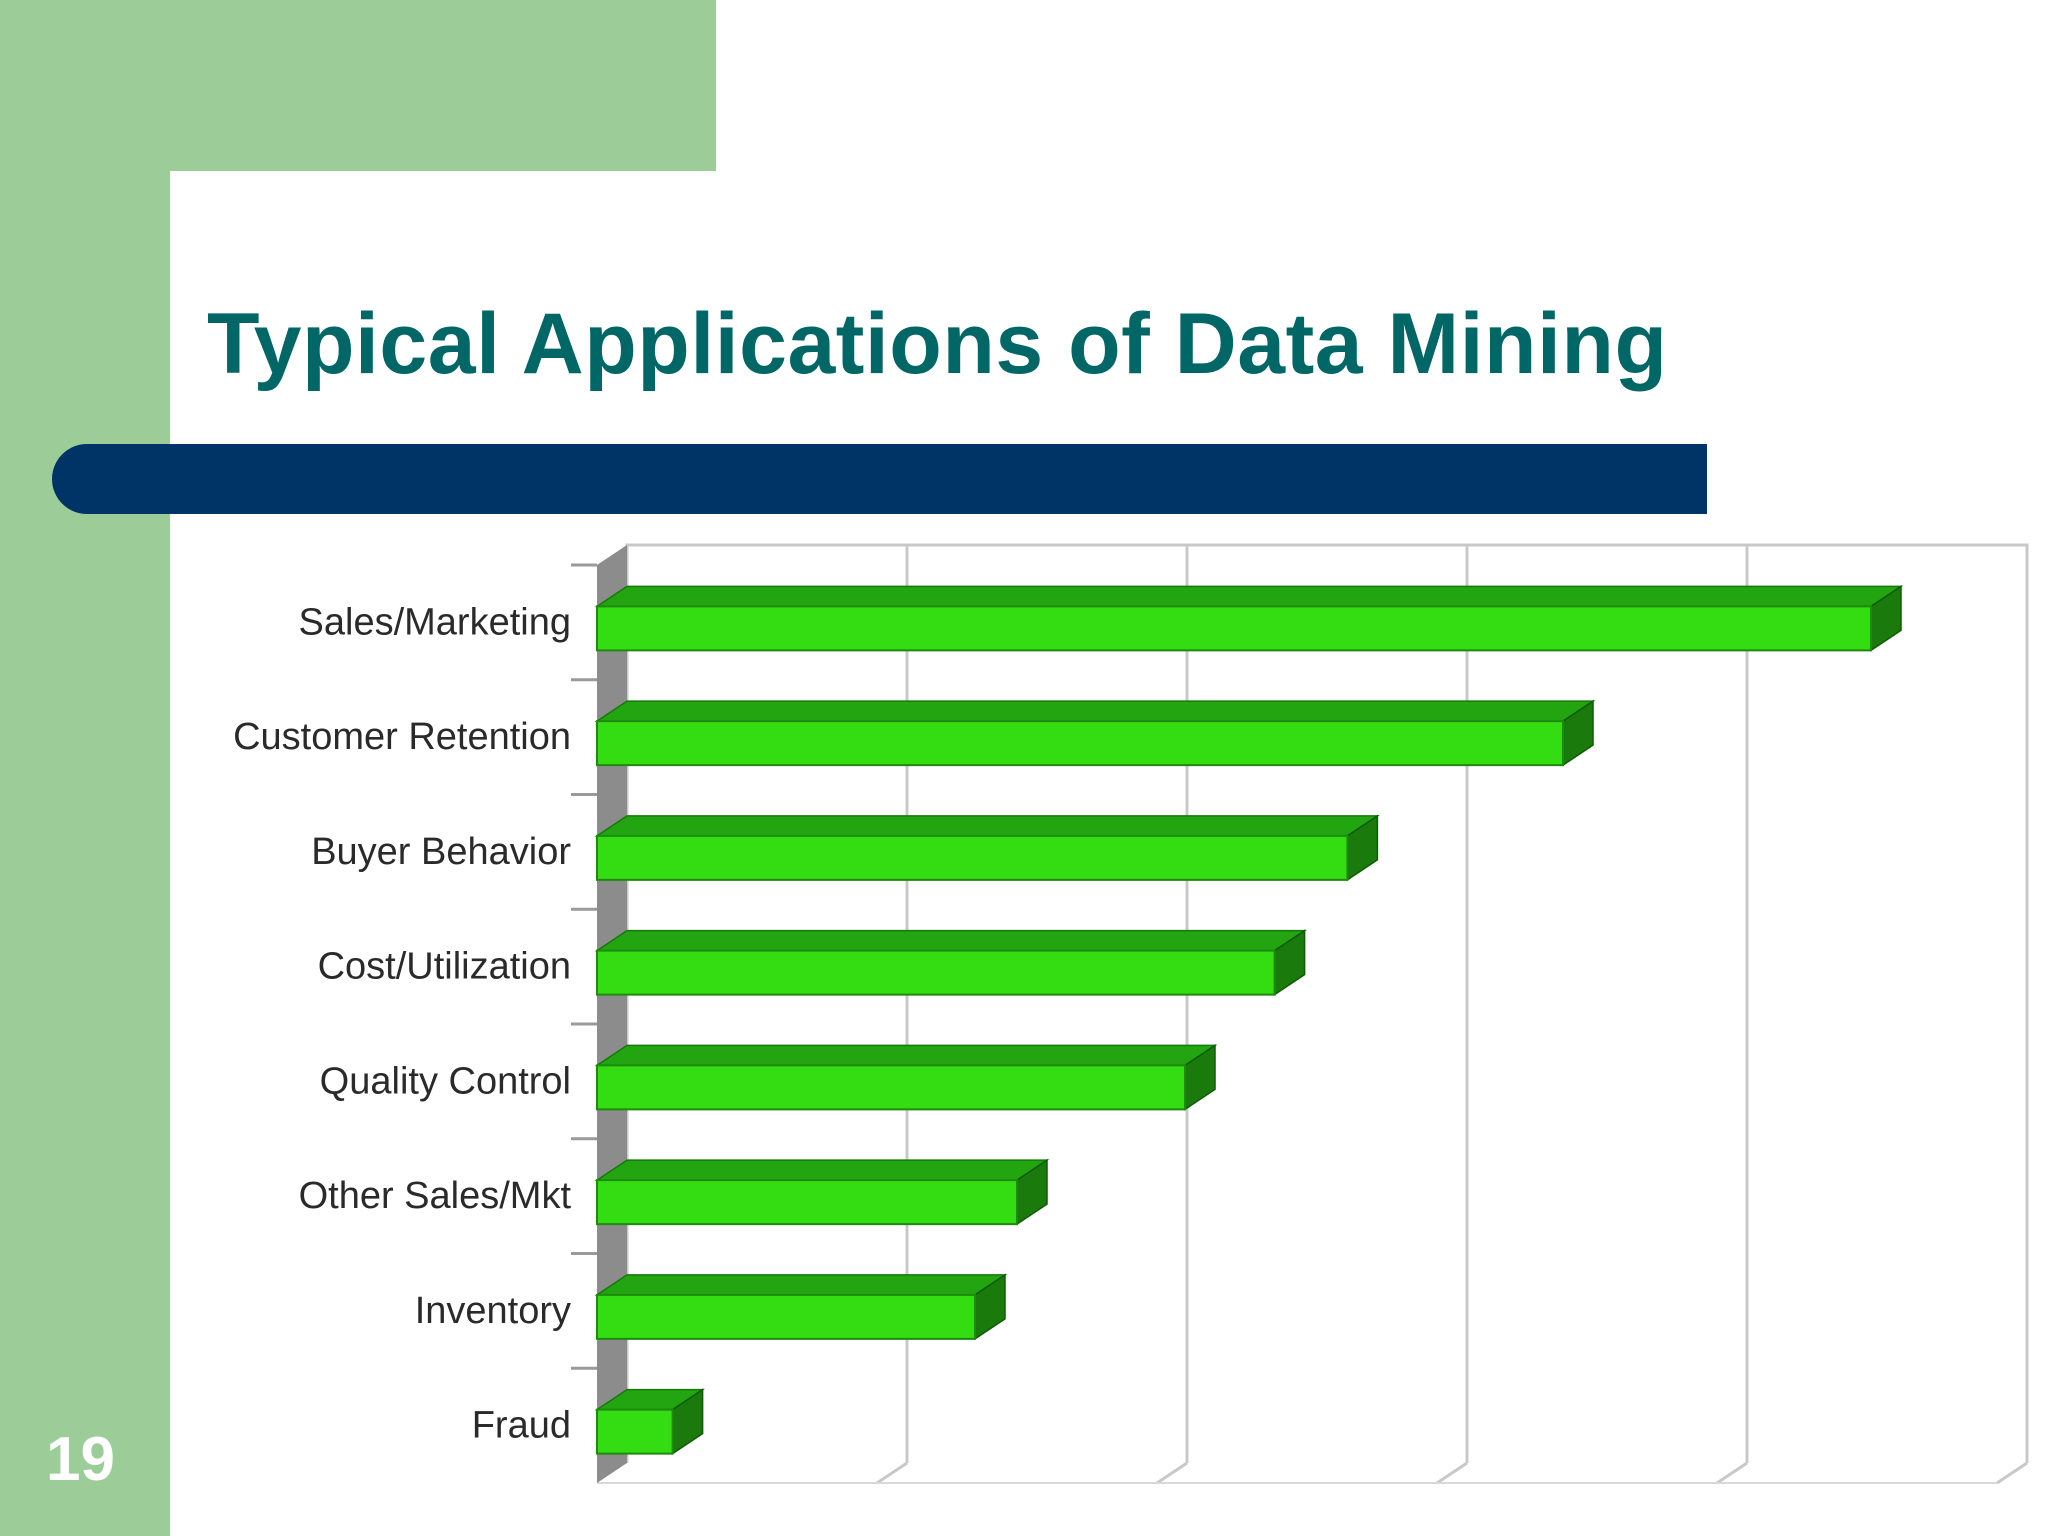  What do you see at coordinates (80, 1459) in the screenshot?
I see `slide-number: 19` at bounding box center [80, 1459].